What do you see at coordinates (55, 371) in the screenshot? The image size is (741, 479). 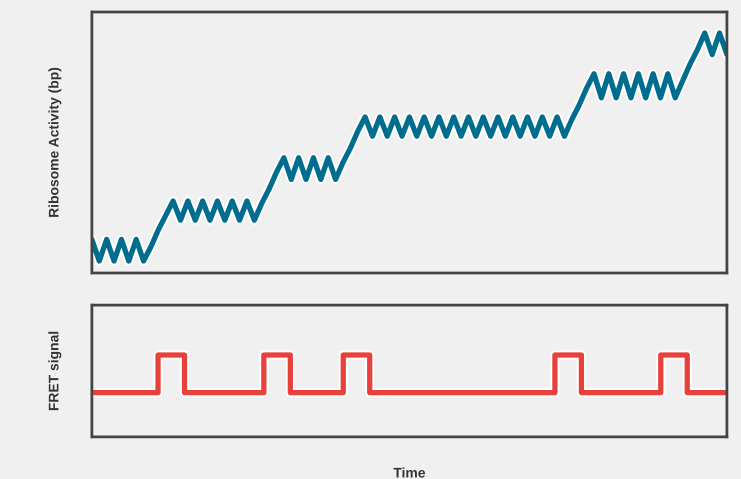 I see `y-axis-title: FRET signal` at bounding box center [55, 371].